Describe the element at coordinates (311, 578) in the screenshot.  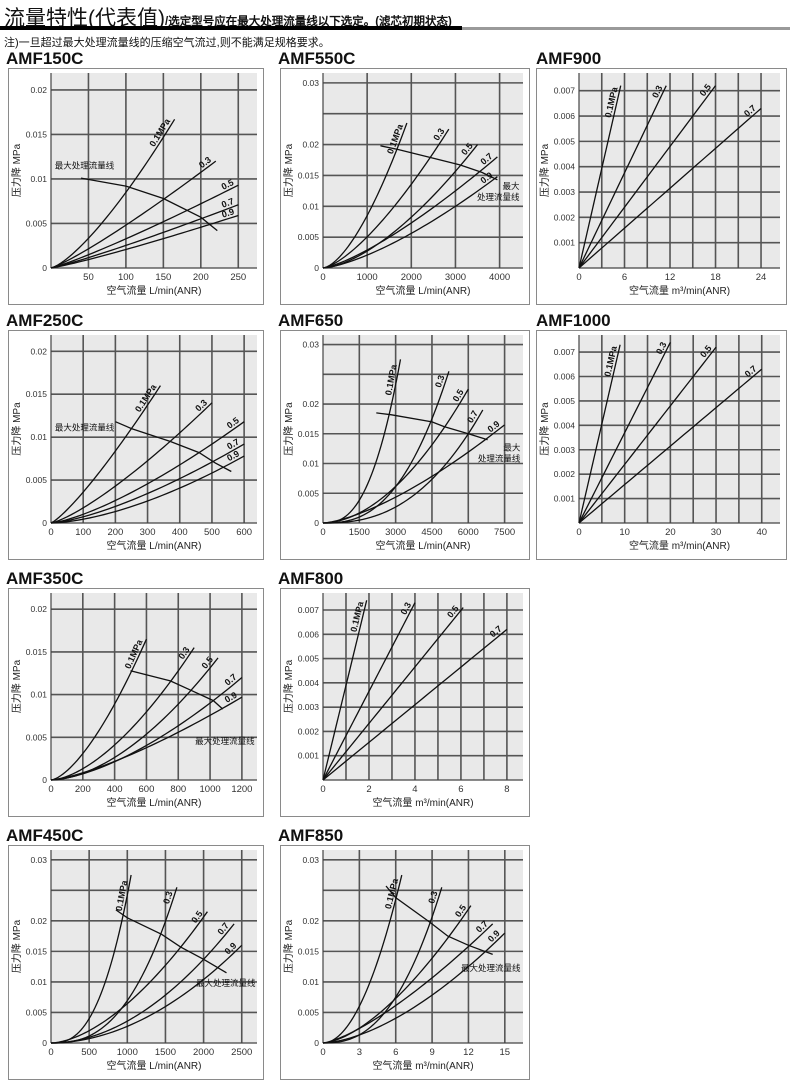
I see `chart-title: AMF800` at that location.